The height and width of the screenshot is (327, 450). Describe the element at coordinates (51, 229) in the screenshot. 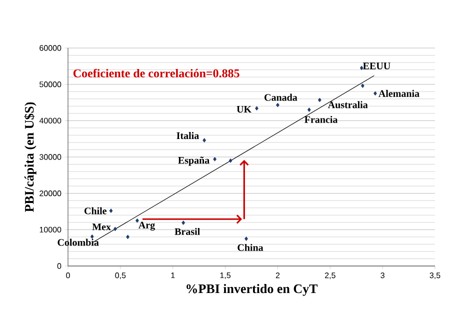

I see `y-tick-label: 10000` at that location.